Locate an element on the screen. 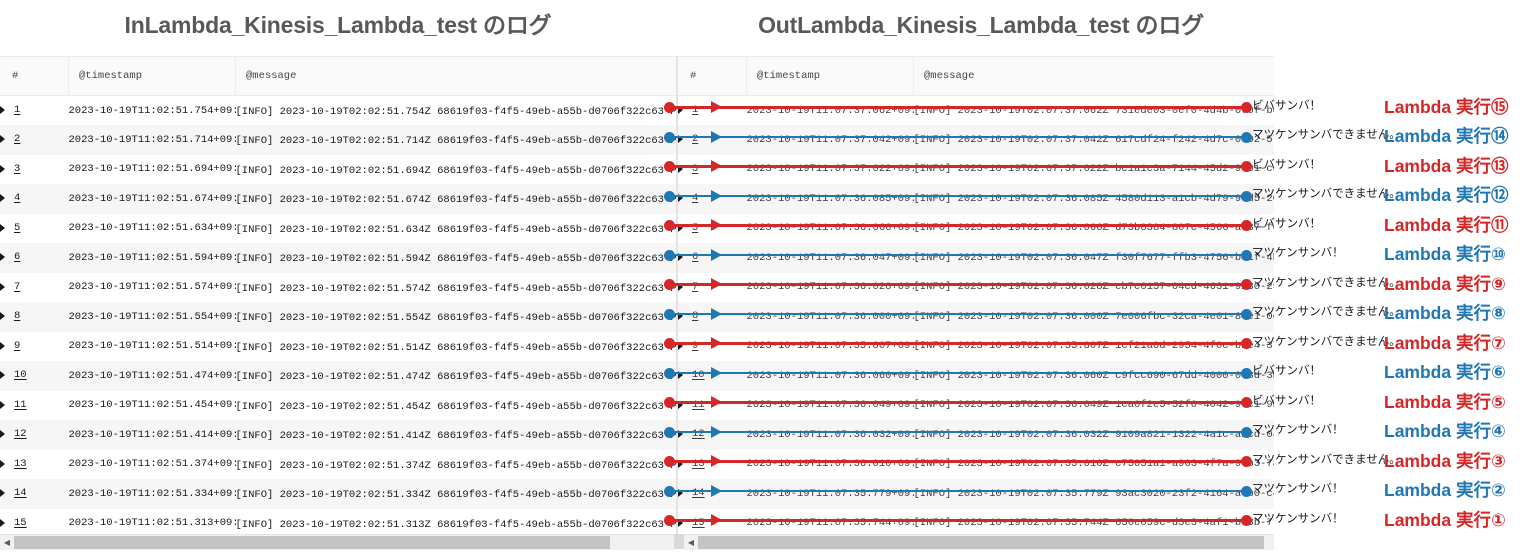 Image resolution: width=1536 pixels, height=553 pixels. row-number-cell: 15 is located at coordinates (34, 524).